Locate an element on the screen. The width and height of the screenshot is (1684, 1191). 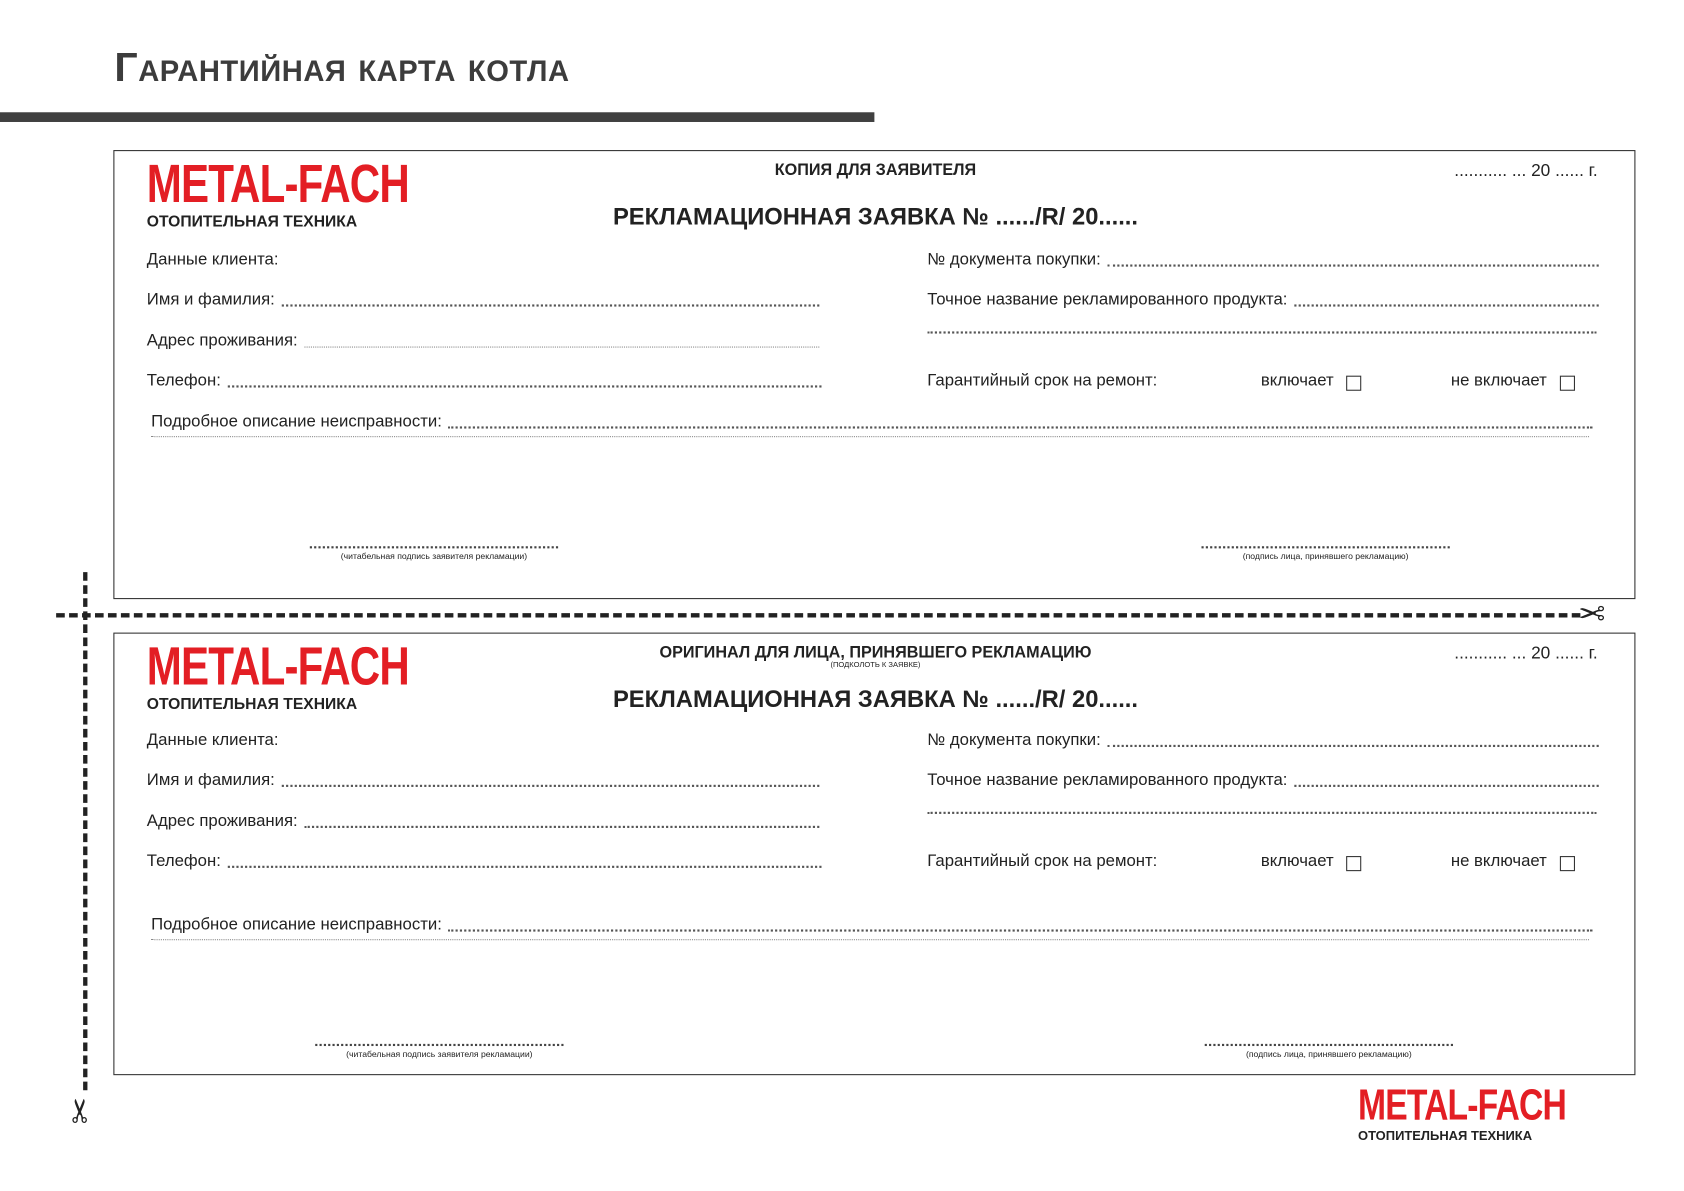
form-header: ОРИГИНАЛ ДЛЯ ЛИЦА, ПРИНЯВШЕГО РЕКЛАМАЦИЮ is located at coordinates (875, 652).